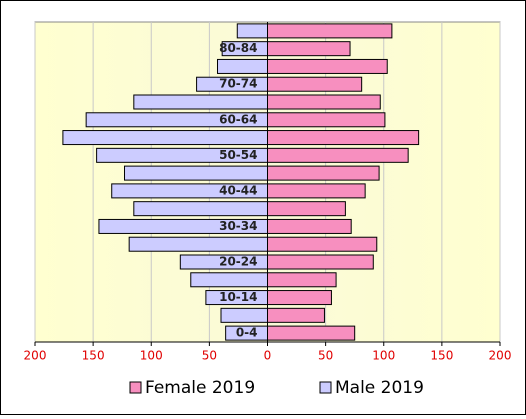 This screenshot has width=526, height=419. What do you see at coordinates (200, 388) in the screenshot?
I see `legend-label: Female 2019` at bounding box center [200, 388].